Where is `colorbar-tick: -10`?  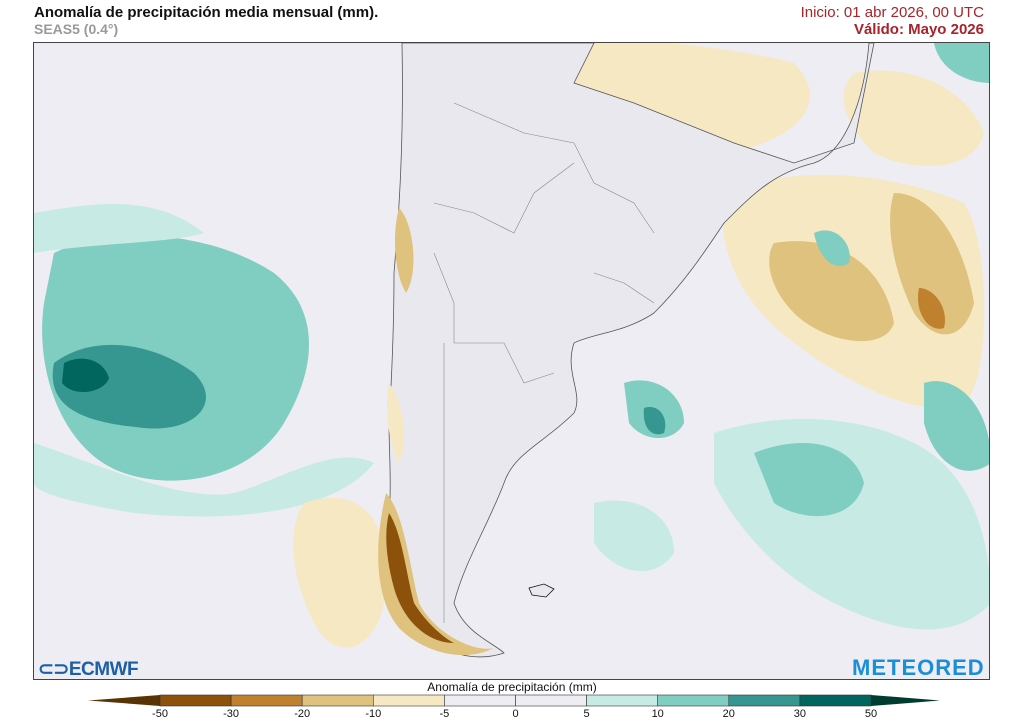
colorbar-tick: -10 is located at coordinates (373, 714).